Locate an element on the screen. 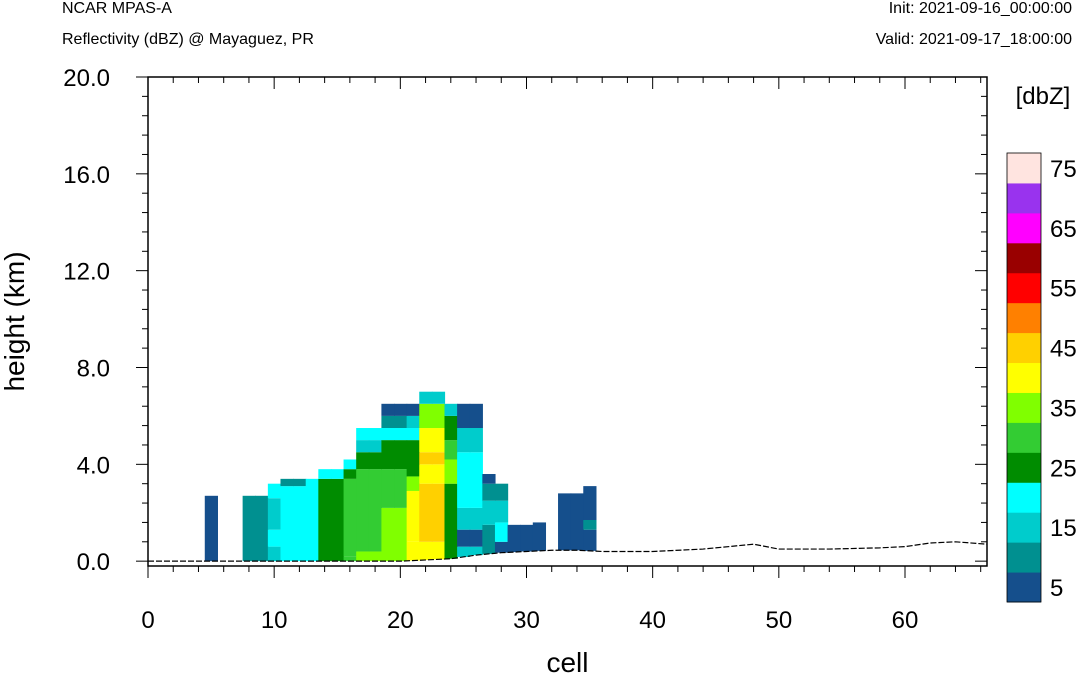  colorbar-frame is located at coordinates (1024, 377).